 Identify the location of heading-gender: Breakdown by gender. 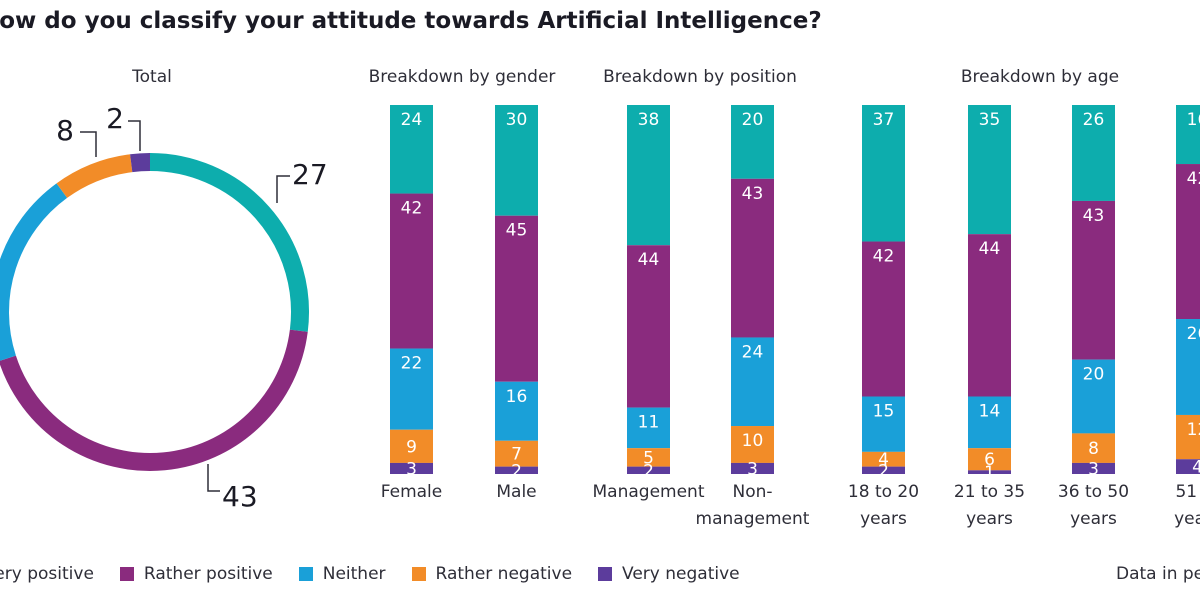
(462, 77).